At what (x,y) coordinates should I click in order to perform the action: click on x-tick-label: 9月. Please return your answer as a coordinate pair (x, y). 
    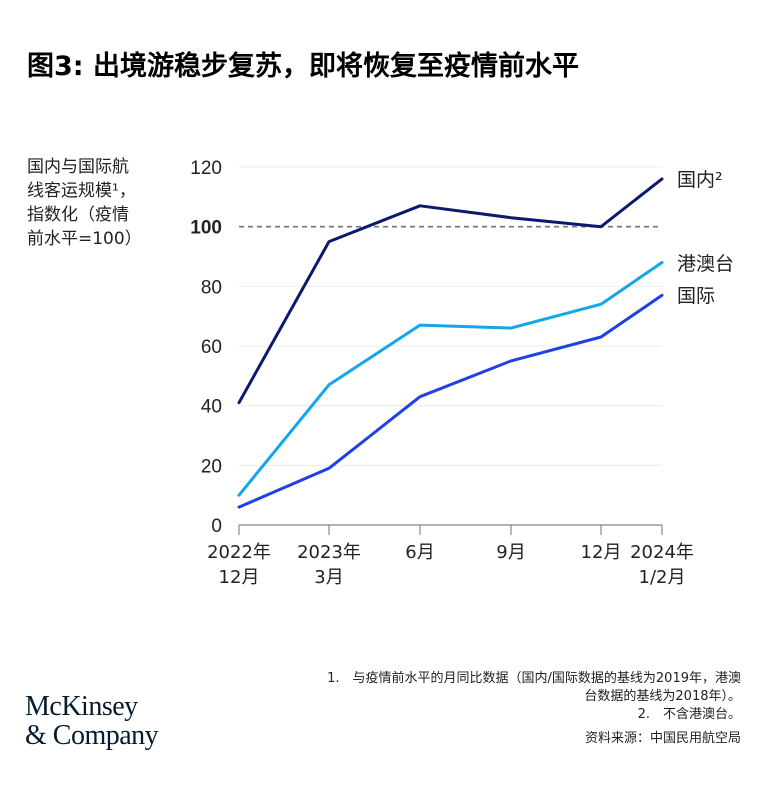
    Looking at the image, I should click on (510, 552).